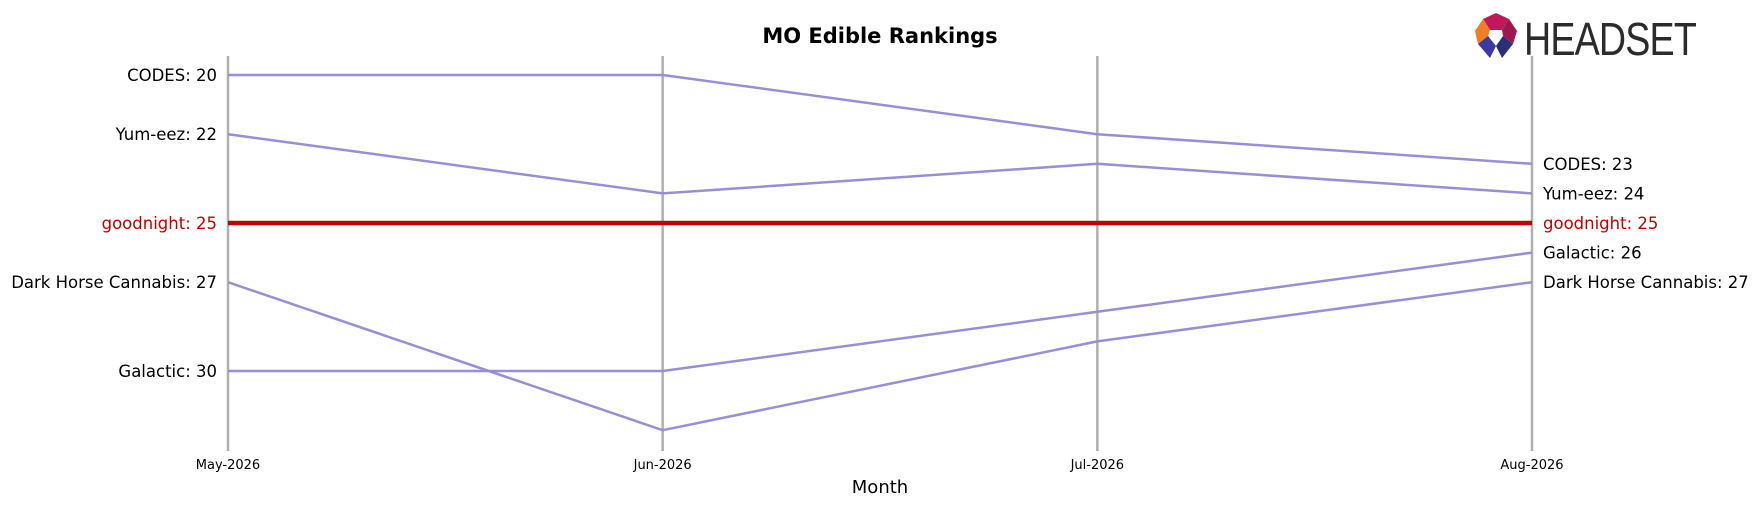 This screenshot has width=1760, height=506. I want to click on x-tick-label: Jun-2026, so click(662, 465).